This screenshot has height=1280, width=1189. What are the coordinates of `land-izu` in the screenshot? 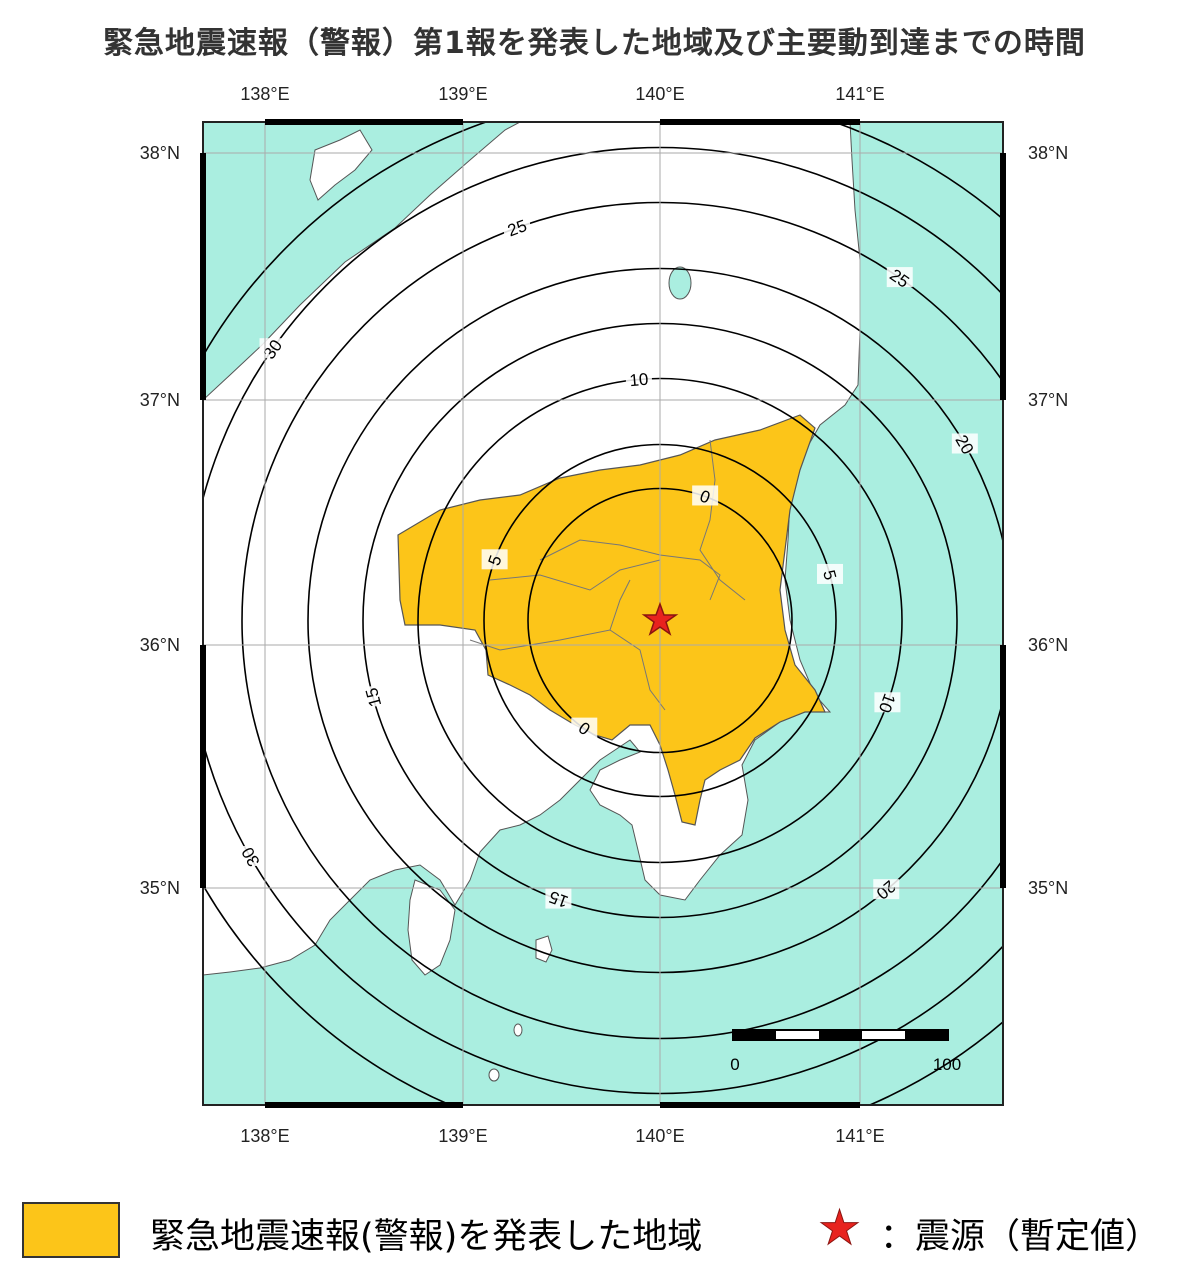 It's located at (431, 927).